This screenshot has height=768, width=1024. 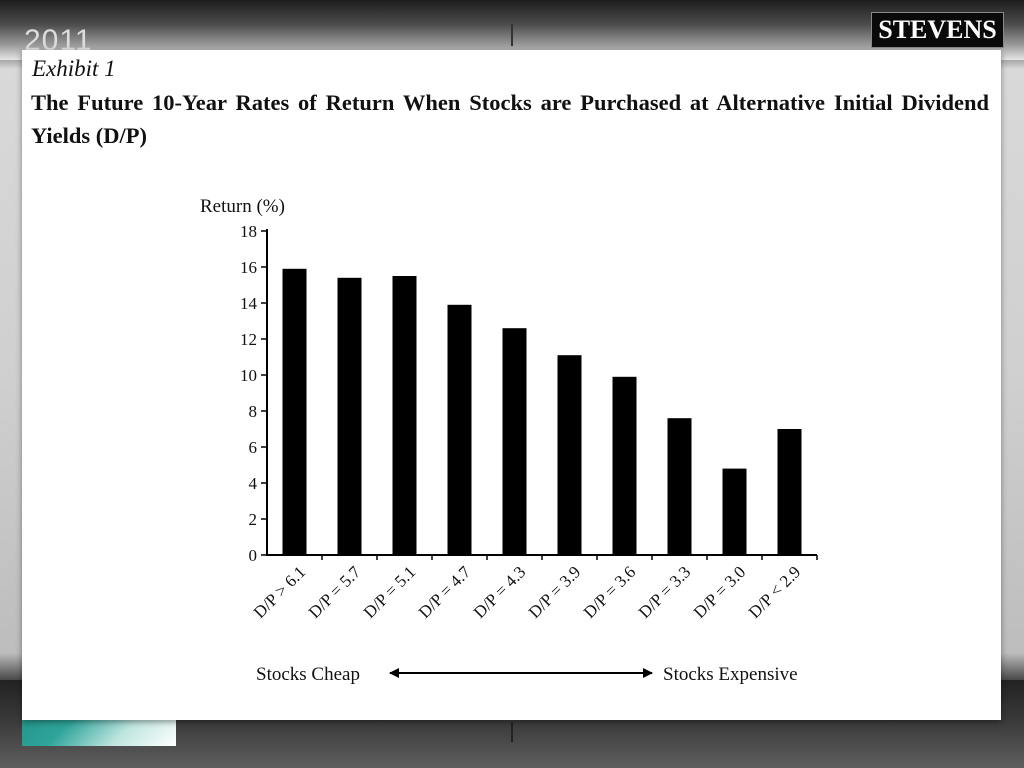 I want to click on exhibit-label: Exhibit 1, so click(x=74, y=68).